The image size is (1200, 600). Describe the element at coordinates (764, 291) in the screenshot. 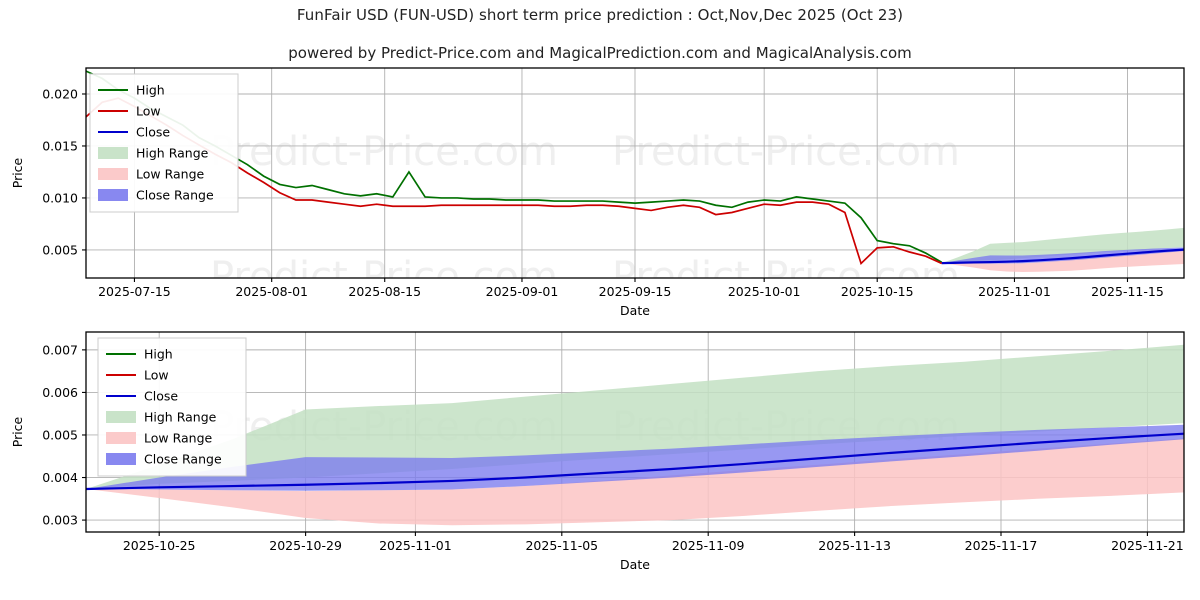

I see `x-tick-label: 2025-10-01` at that location.